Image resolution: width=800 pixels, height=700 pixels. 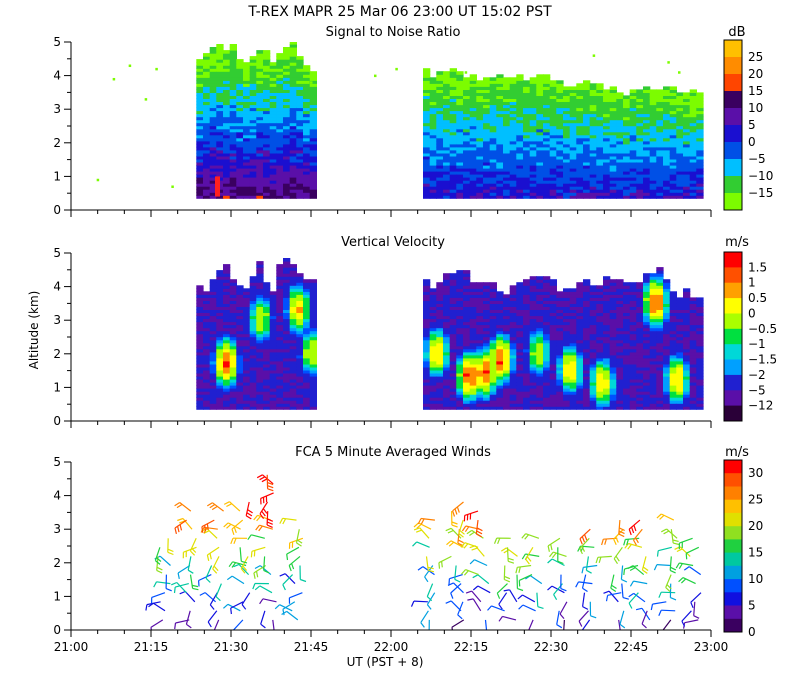 What do you see at coordinates (146, 99) in the screenshot?
I see `snr-echo-speck` at bounding box center [146, 99].